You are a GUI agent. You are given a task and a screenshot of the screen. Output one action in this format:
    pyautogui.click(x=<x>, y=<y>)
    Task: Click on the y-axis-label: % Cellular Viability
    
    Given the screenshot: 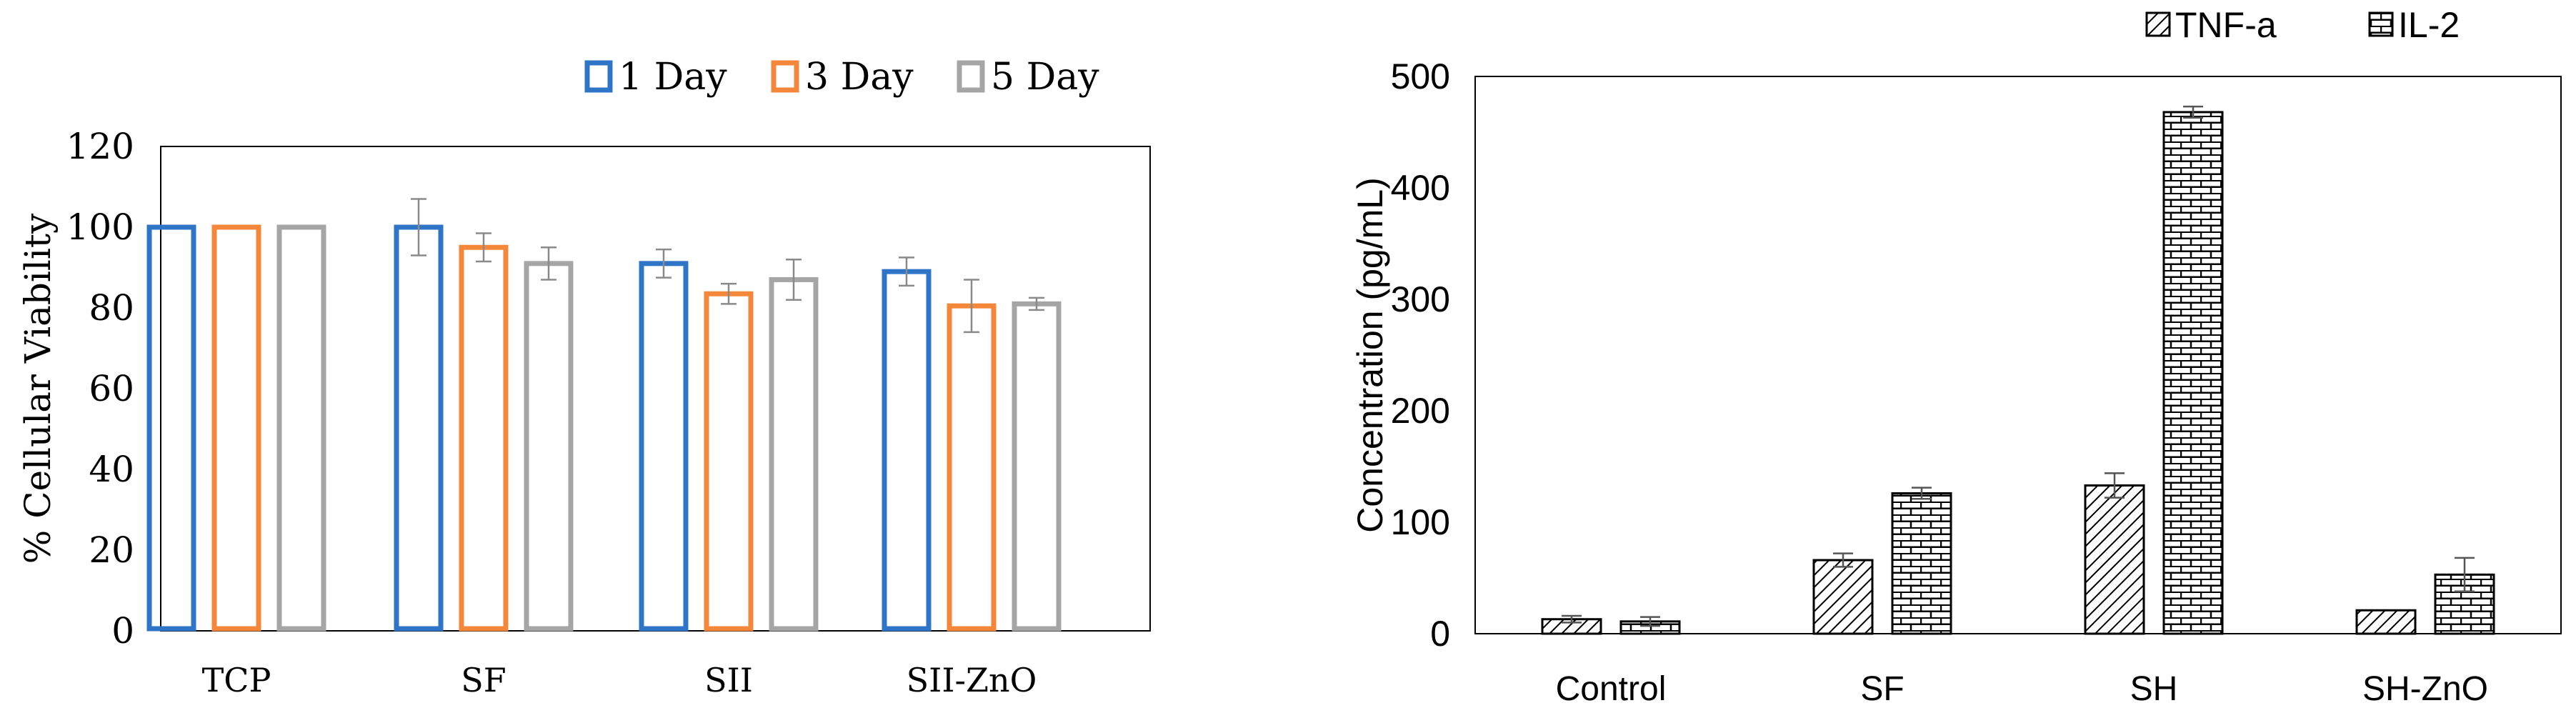 What is the action you would take?
    pyautogui.click(x=38, y=388)
    